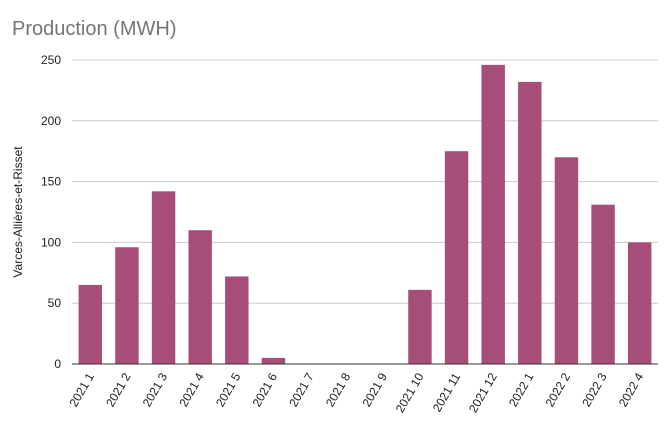 This screenshot has height=430, width=670. I want to click on x-tick-label: 2021 4, so click(191, 389).